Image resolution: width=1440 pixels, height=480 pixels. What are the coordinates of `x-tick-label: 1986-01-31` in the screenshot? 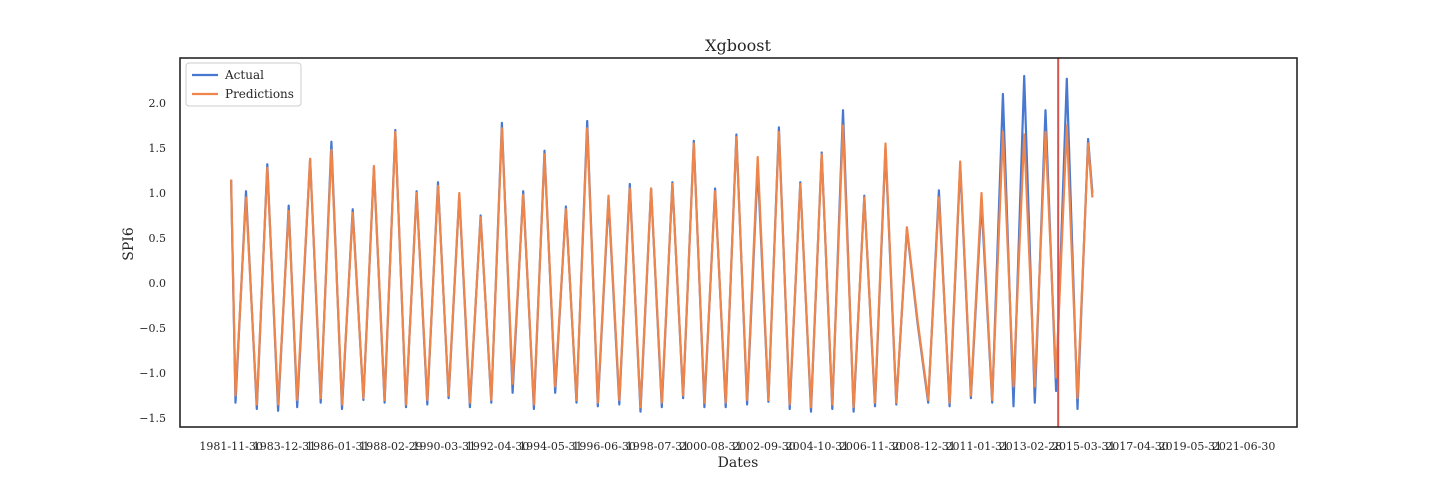 It's located at (337, 446).